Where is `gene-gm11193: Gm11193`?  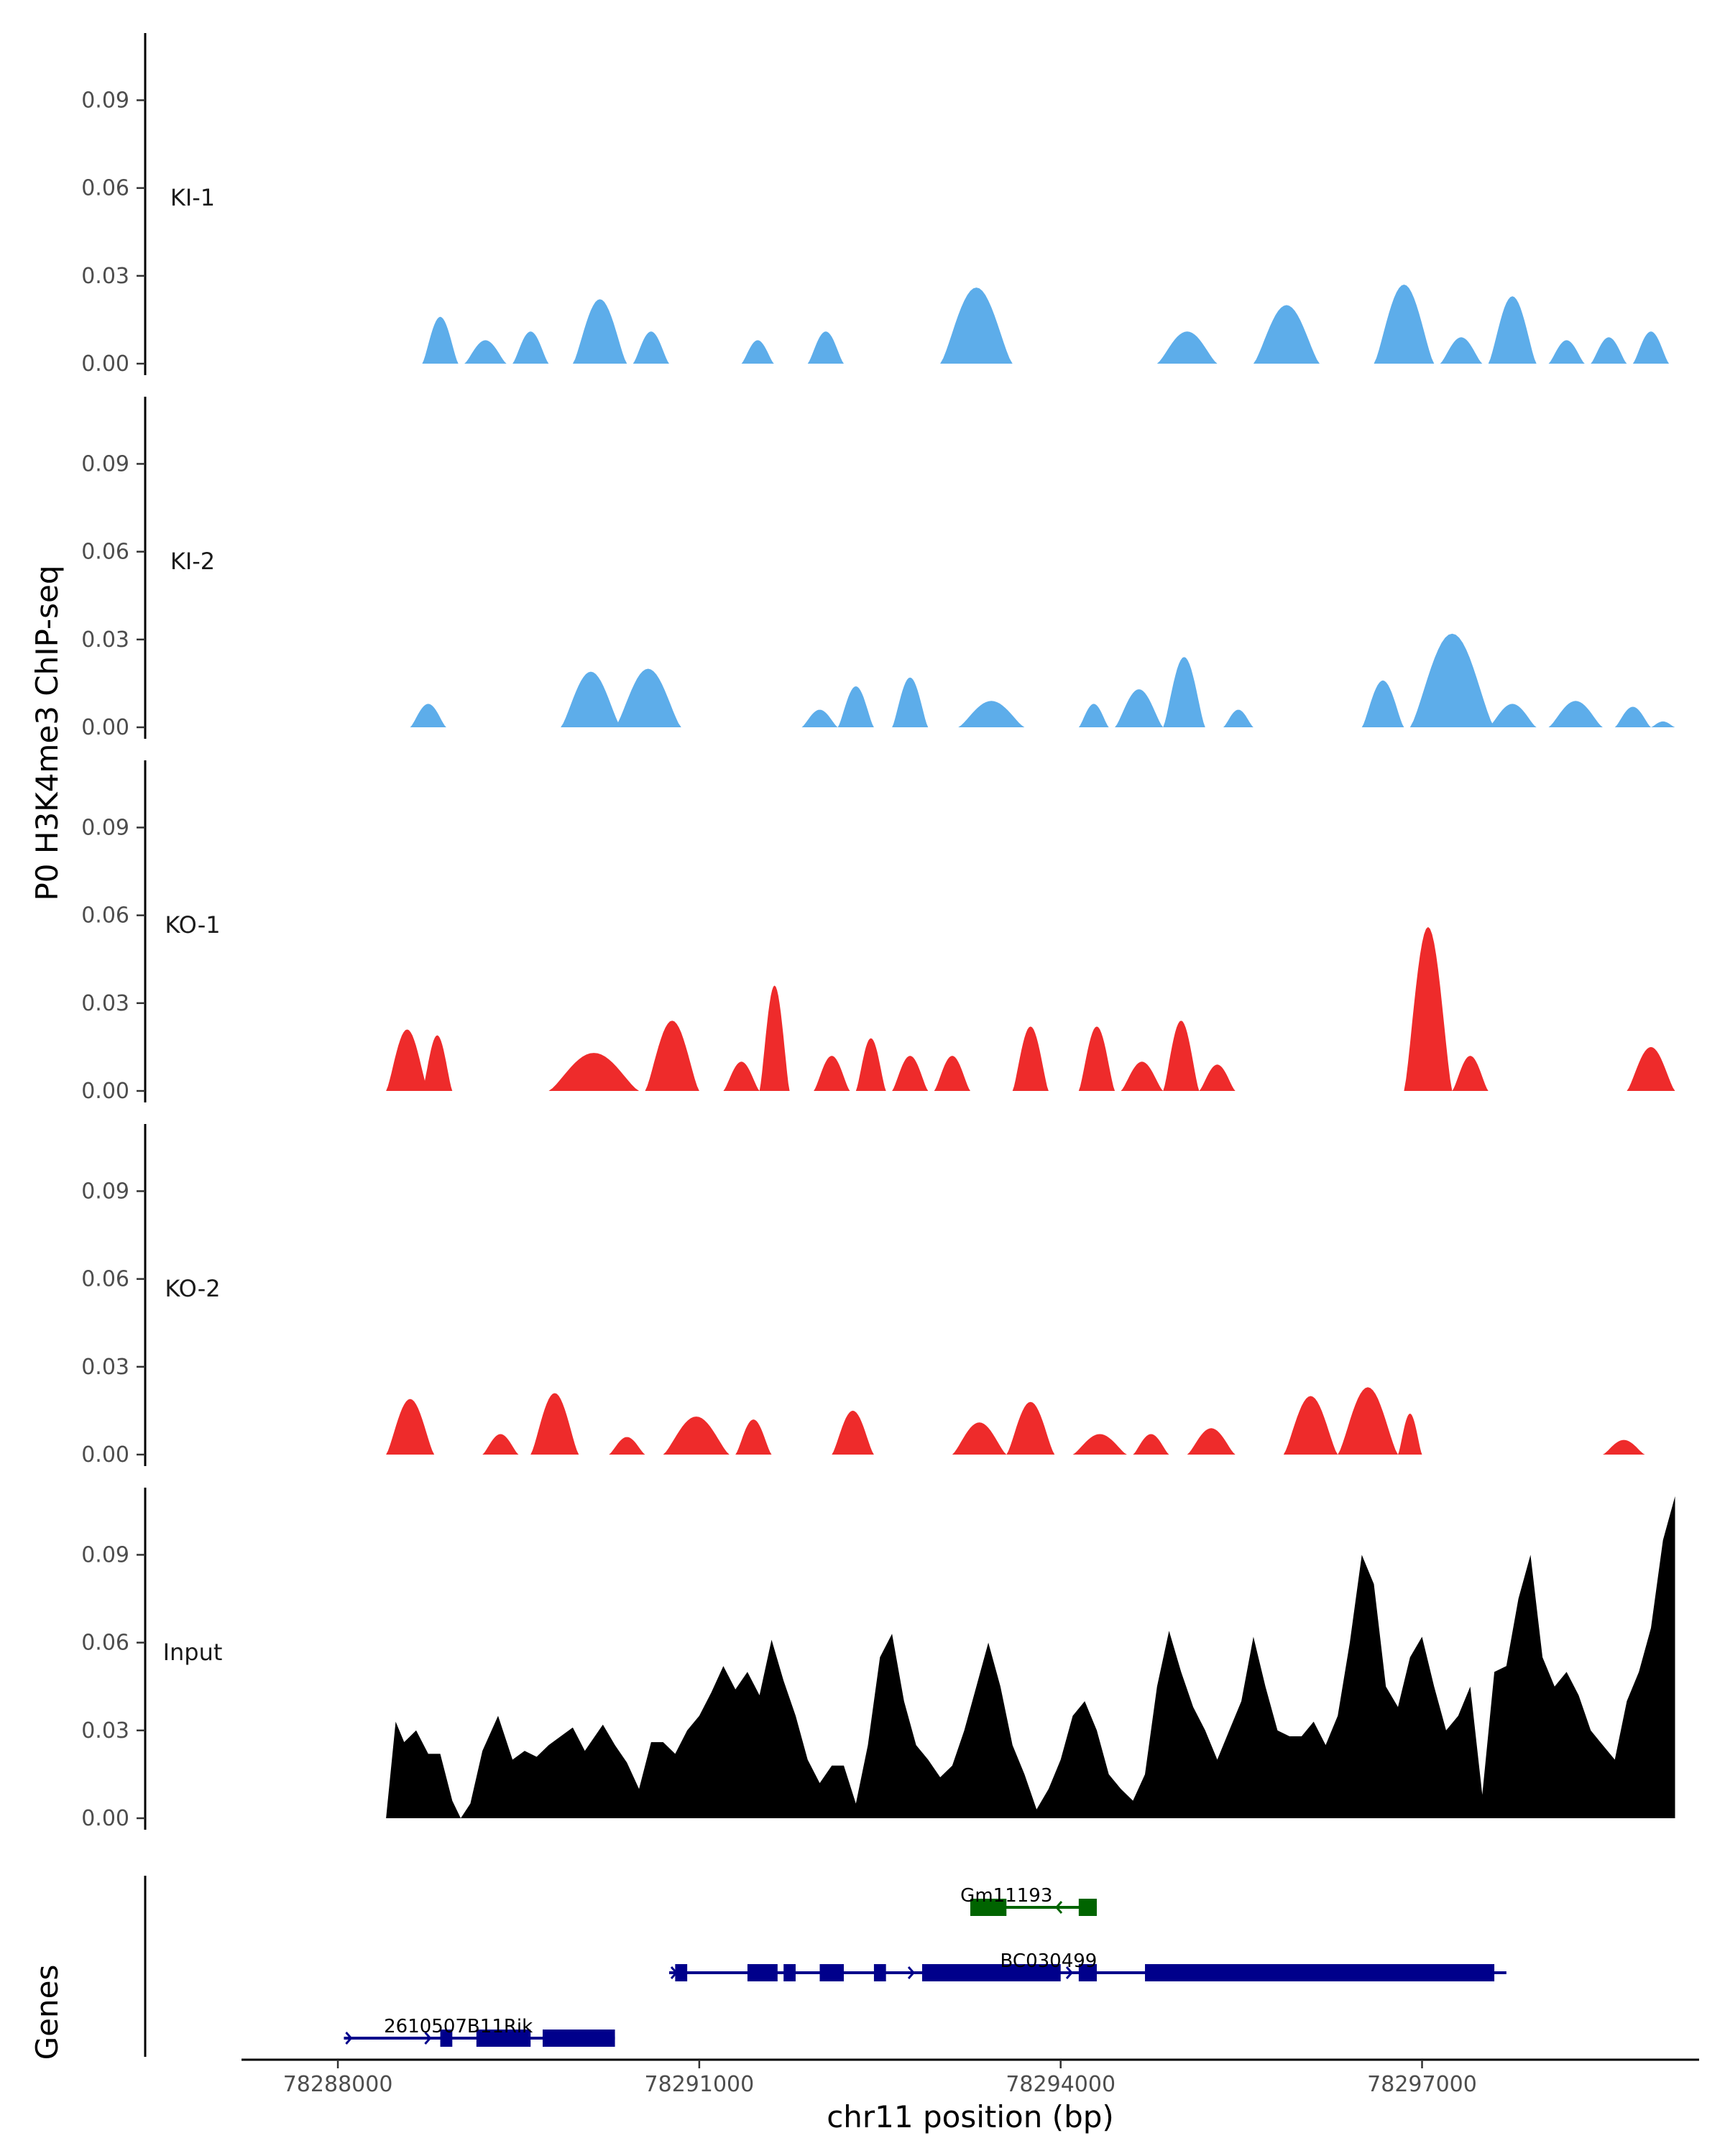 gene-gm11193: Gm11193 is located at coordinates (1028, 1900).